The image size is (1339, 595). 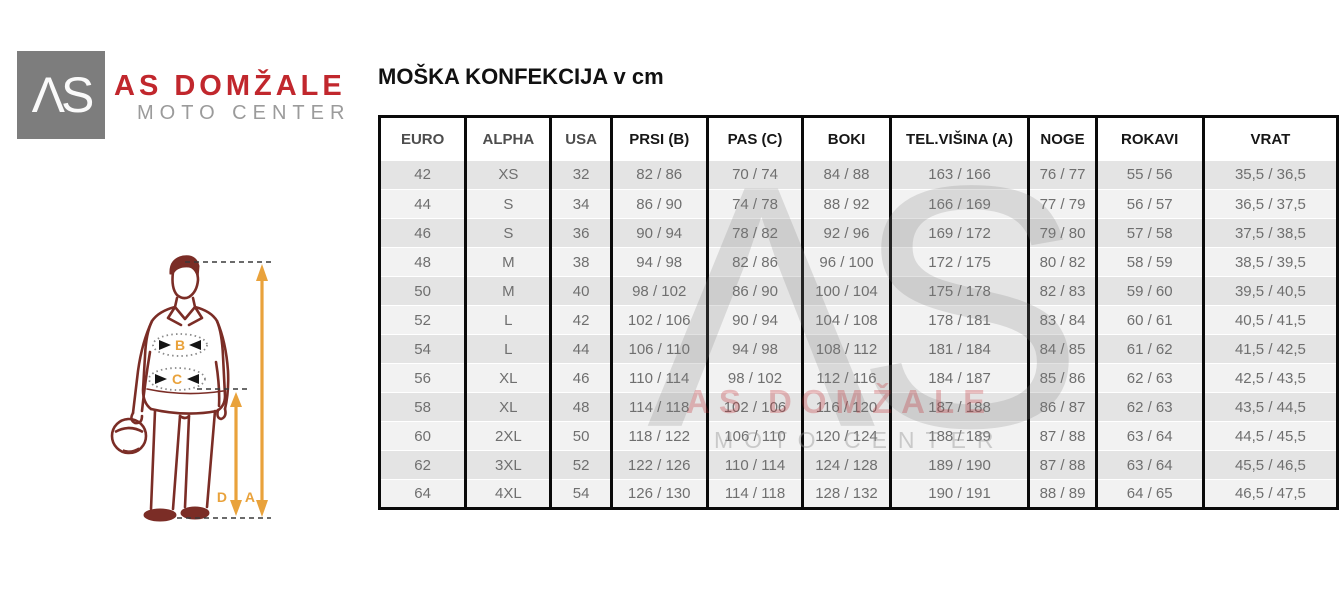 What do you see at coordinates (508, 465) in the screenshot?
I see `table-cell: 3XL` at bounding box center [508, 465].